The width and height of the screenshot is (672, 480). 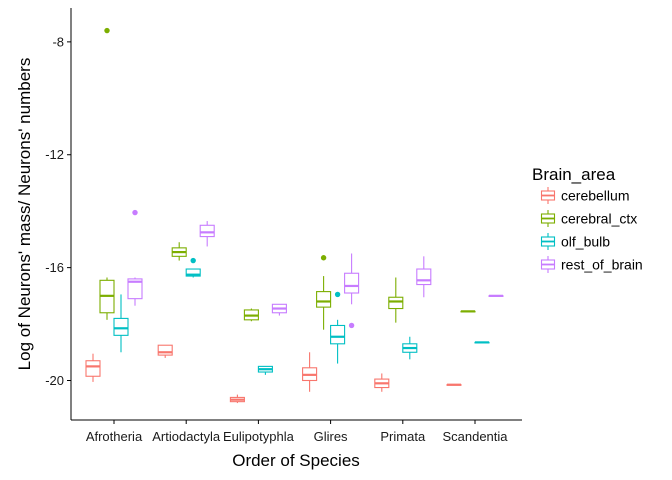 I want to click on legend-title: Brain_area, so click(x=574, y=174).